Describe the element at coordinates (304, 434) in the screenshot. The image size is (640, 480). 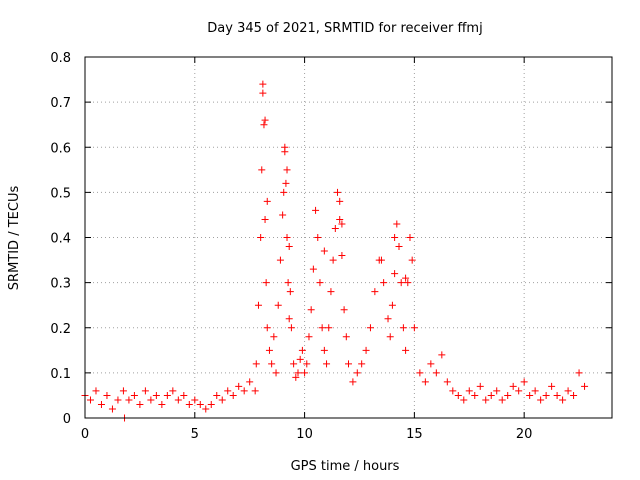
I see `x-tick-label: 10` at that location.